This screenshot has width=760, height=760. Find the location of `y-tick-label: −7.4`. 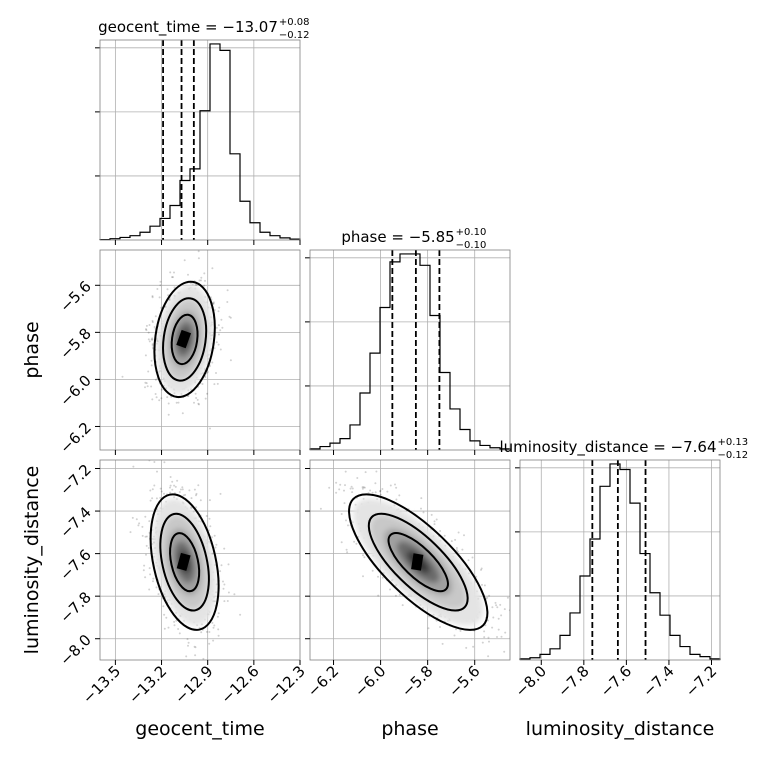

y-tick-label: −7.4 is located at coordinates (75, 522).